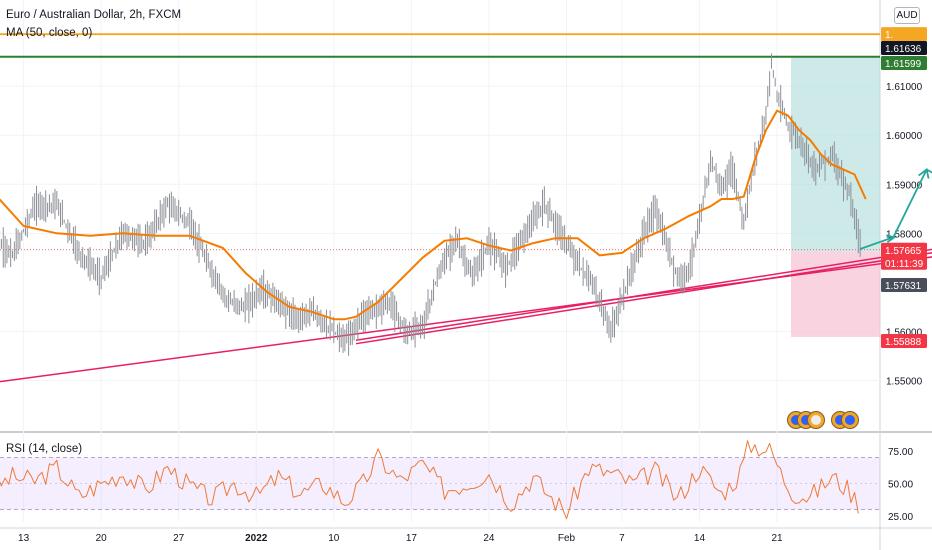 The width and height of the screenshot is (932, 550). Describe the element at coordinates (895, 209) in the screenshot. I see `projection-arrow` at that location.